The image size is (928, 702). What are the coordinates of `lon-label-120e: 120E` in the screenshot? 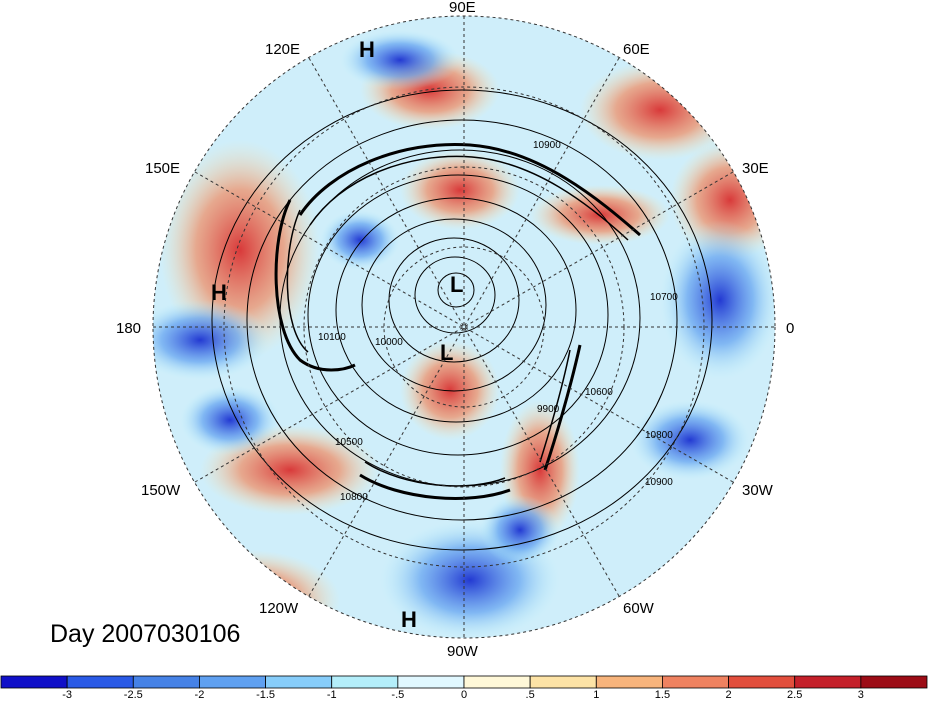 It's located at (283, 49).